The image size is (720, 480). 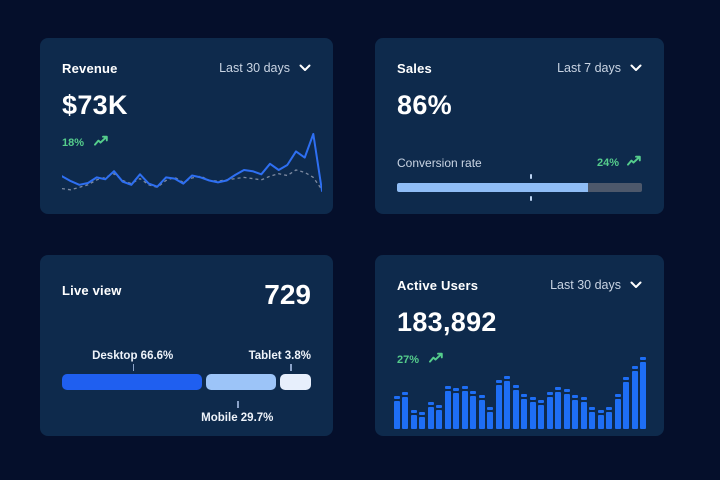 I want to click on desktop-tick, so click(x=133, y=367).